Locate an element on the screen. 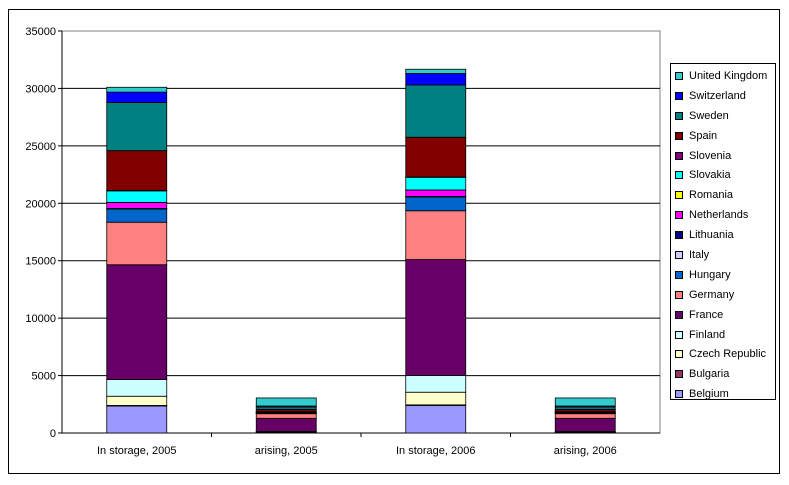  legend-label: Lithuania is located at coordinates (711, 235).